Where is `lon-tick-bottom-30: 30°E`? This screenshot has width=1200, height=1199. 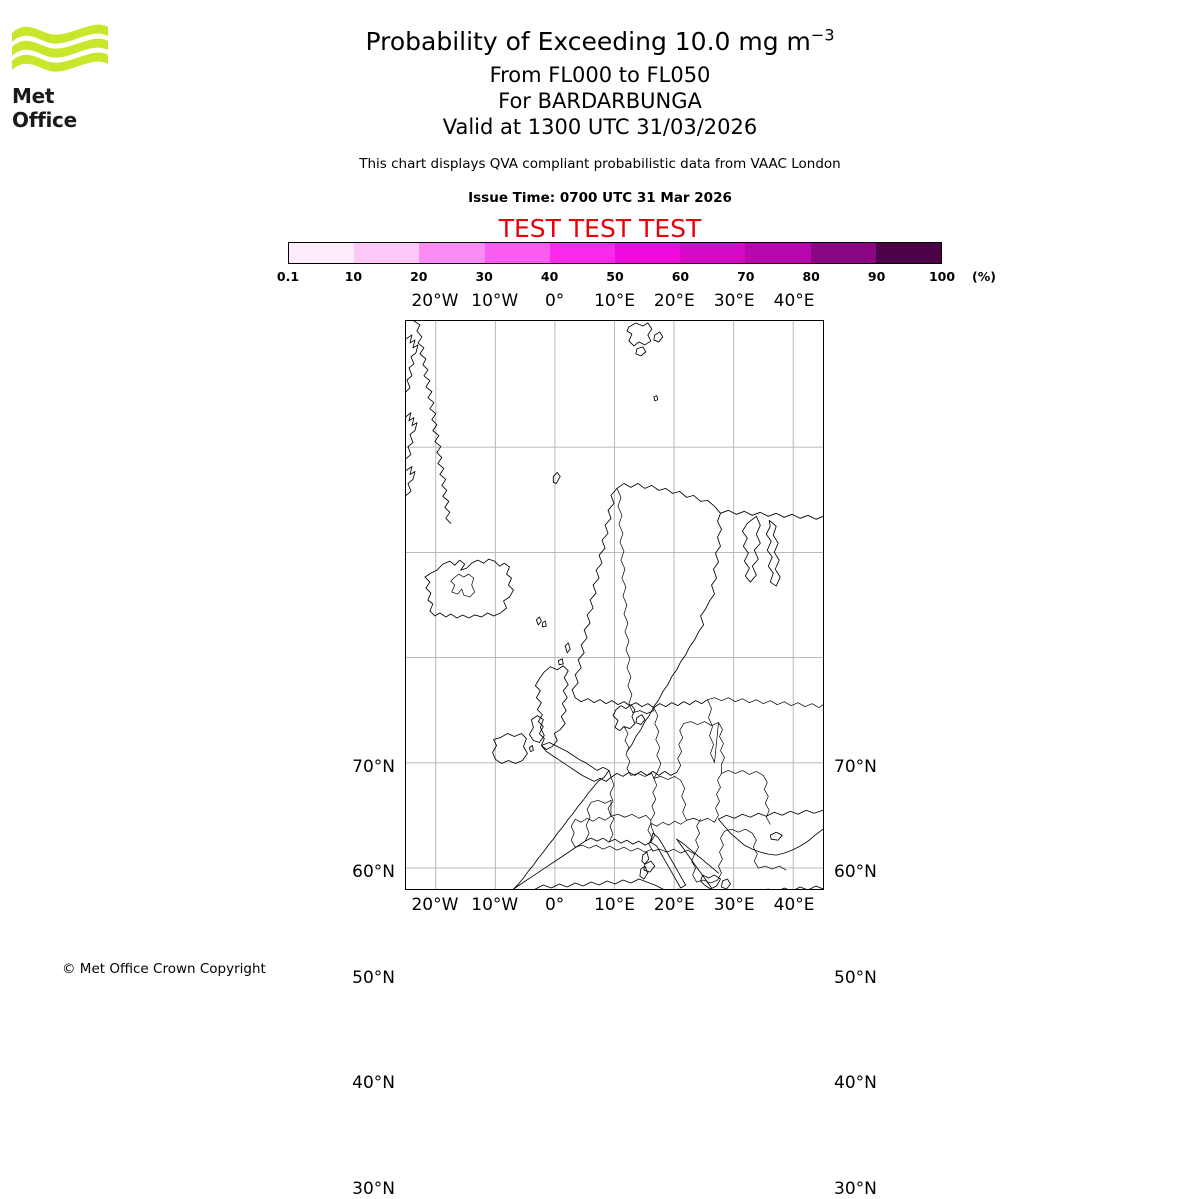 lon-tick-bottom-30: 30°E is located at coordinates (734, 905).